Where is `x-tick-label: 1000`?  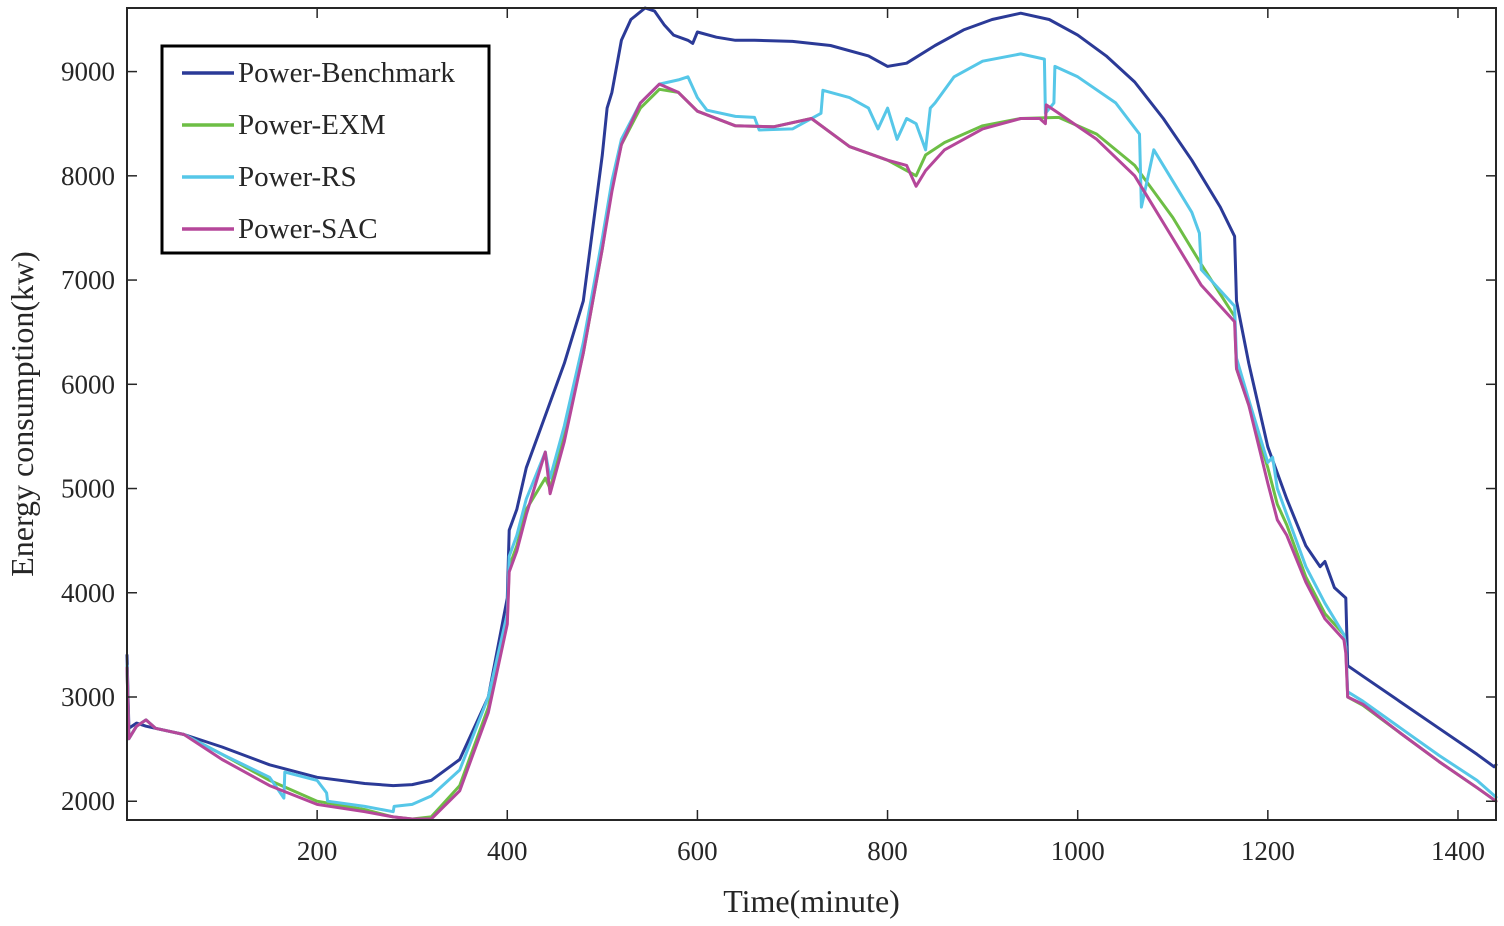
x-tick-label: 1000 is located at coordinates (1078, 851).